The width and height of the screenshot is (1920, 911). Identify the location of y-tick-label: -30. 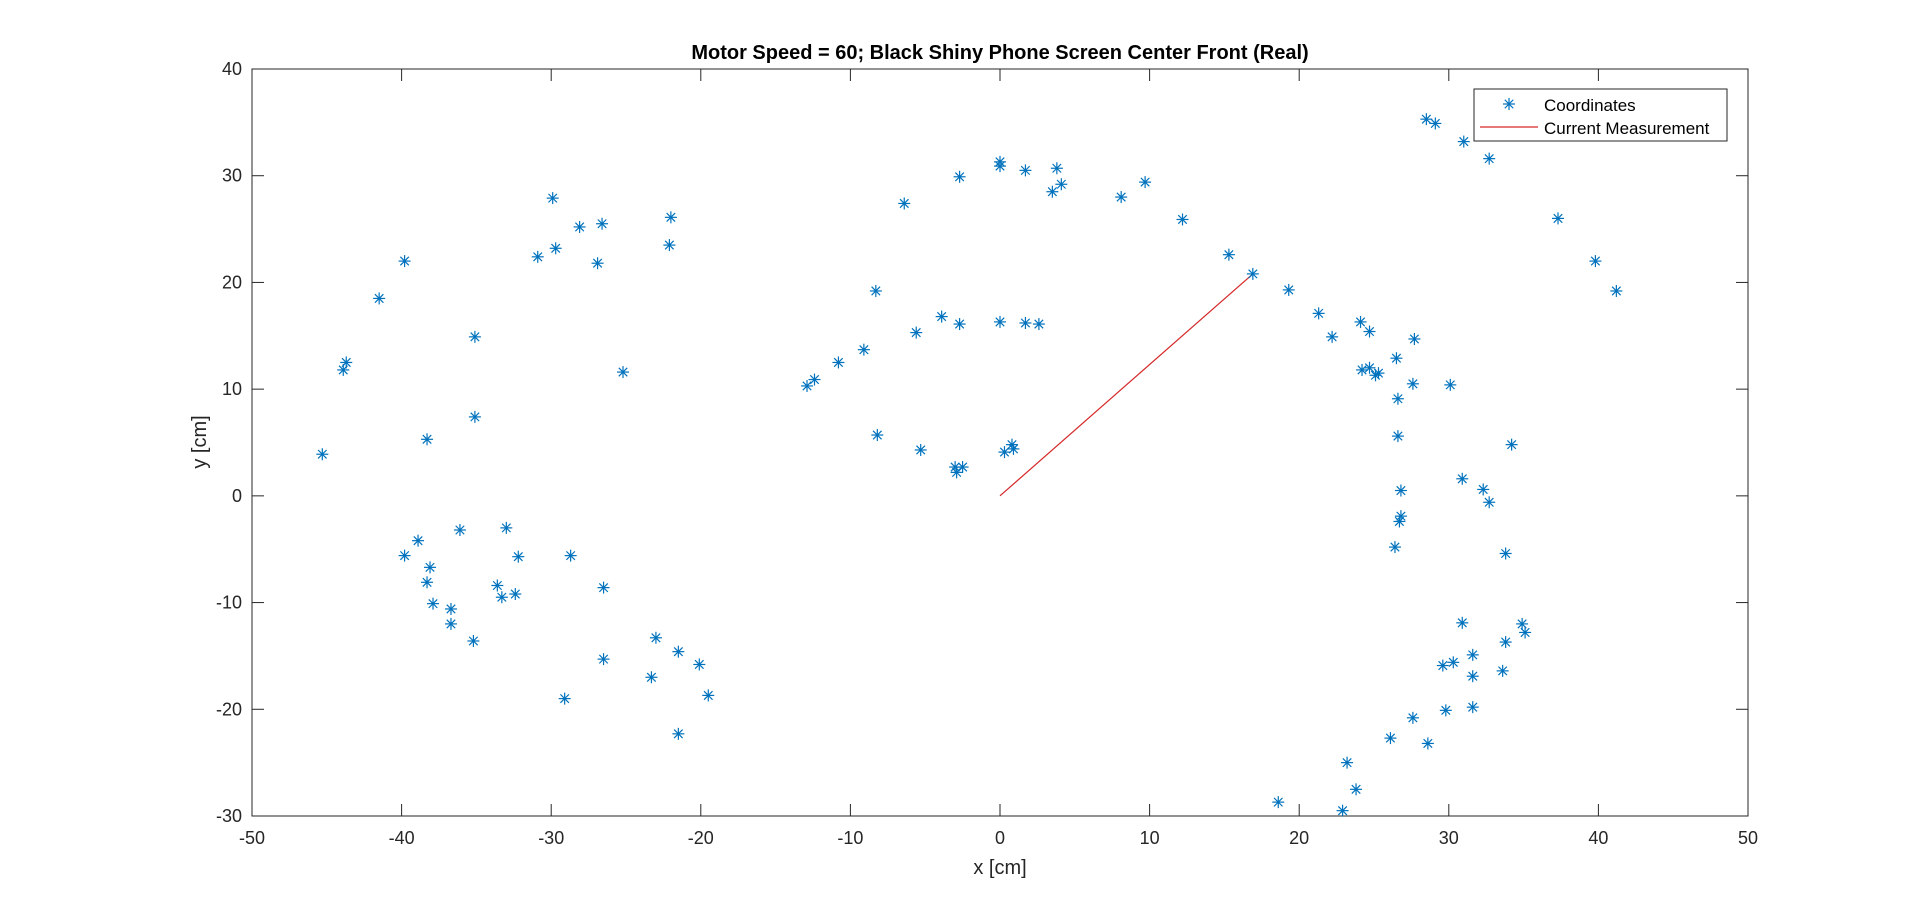
(229, 816).